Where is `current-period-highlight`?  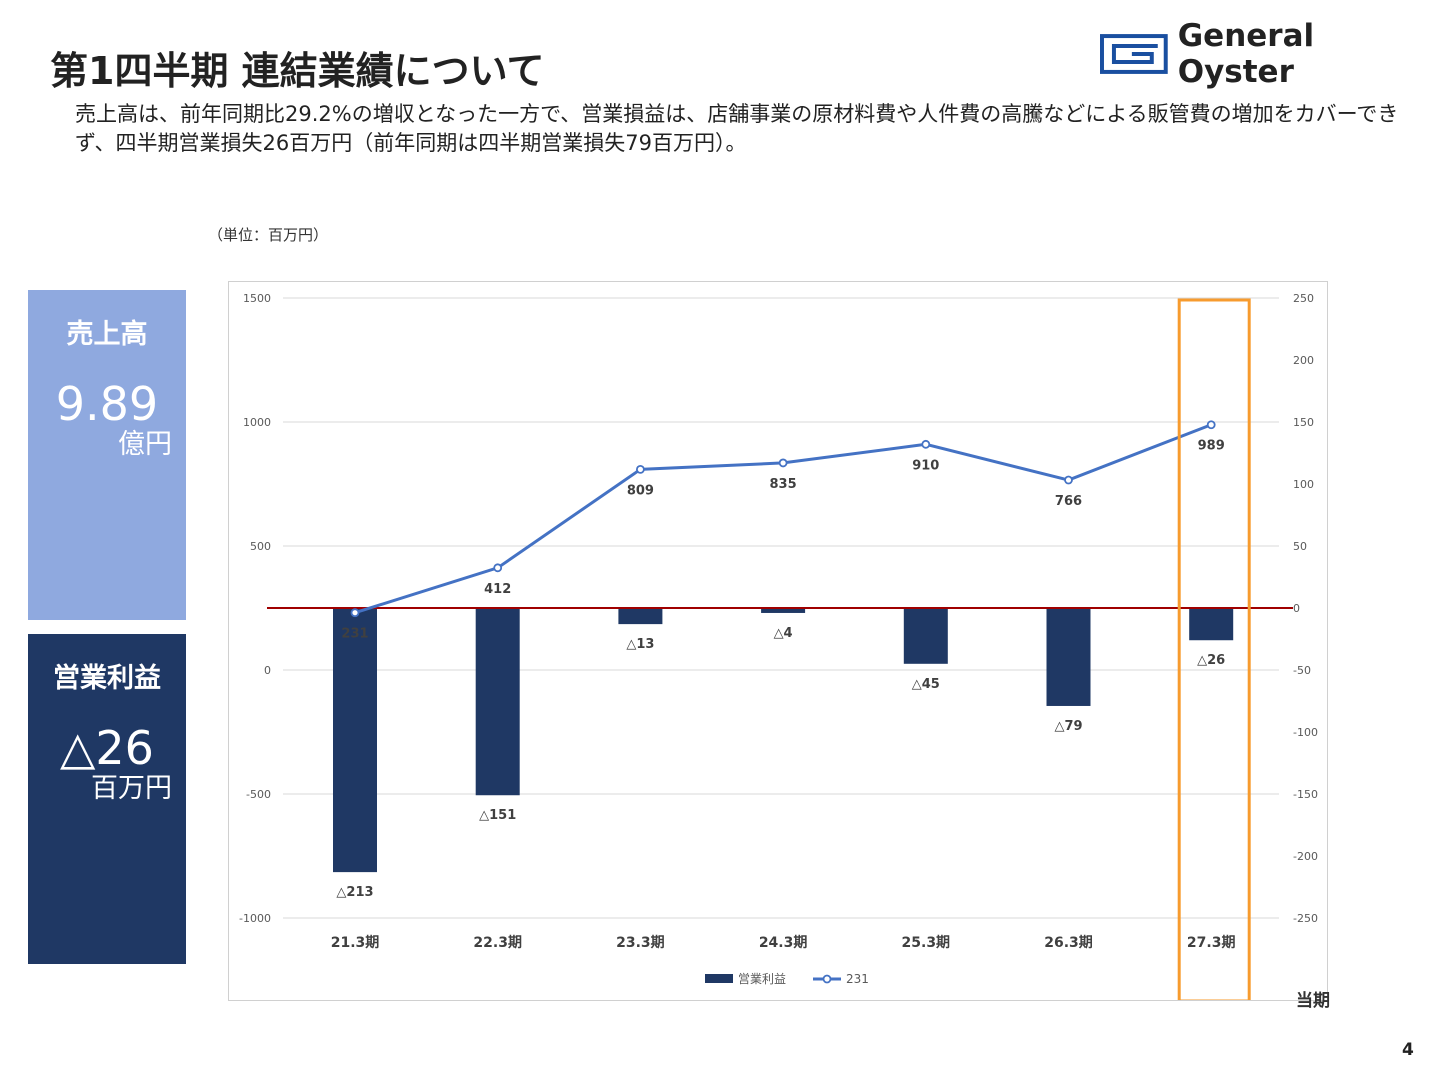
current-period-highlight is located at coordinates (1214, 650).